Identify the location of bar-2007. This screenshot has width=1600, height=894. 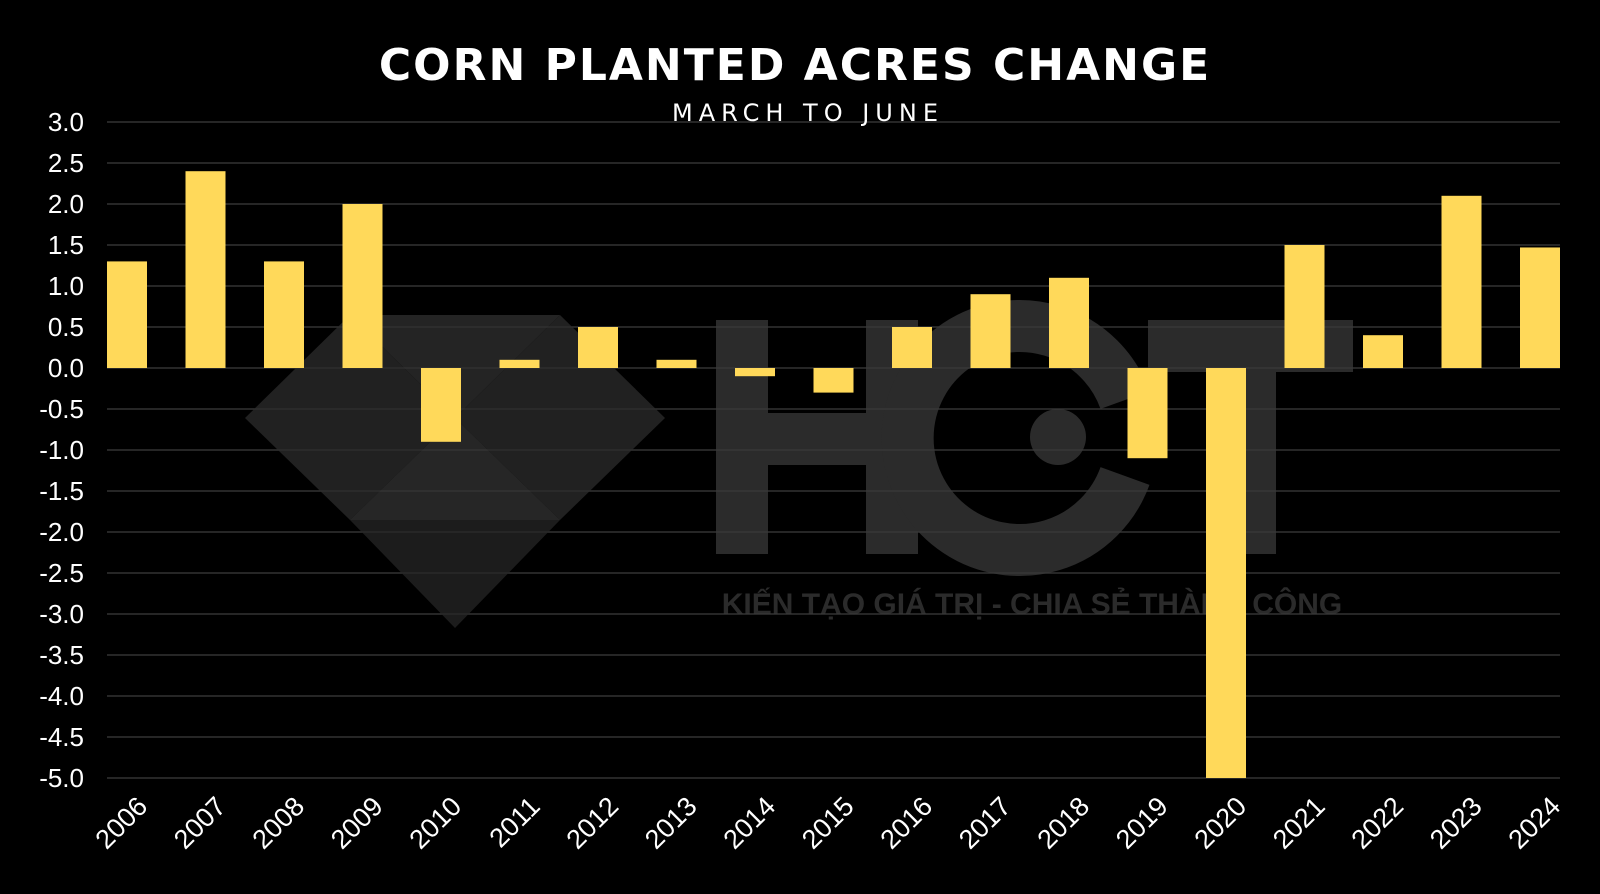
(205, 269).